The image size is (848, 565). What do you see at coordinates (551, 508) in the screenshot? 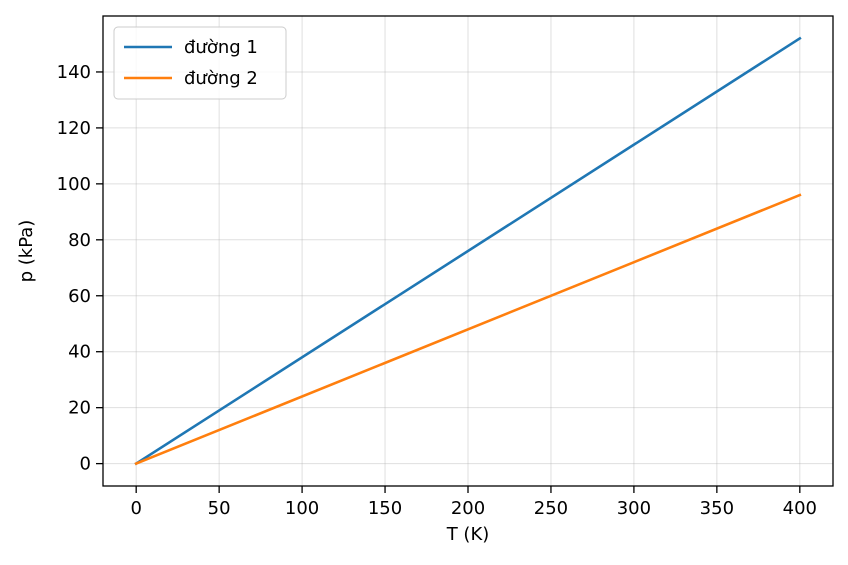
I see `x-tick-label: 250` at bounding box center [551, 508].